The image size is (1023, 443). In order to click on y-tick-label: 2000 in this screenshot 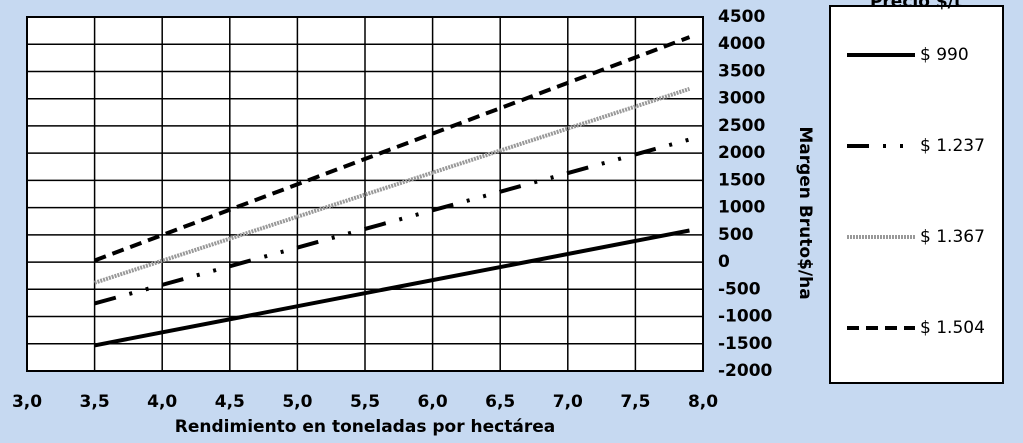, I will do `click(741, 153)`.